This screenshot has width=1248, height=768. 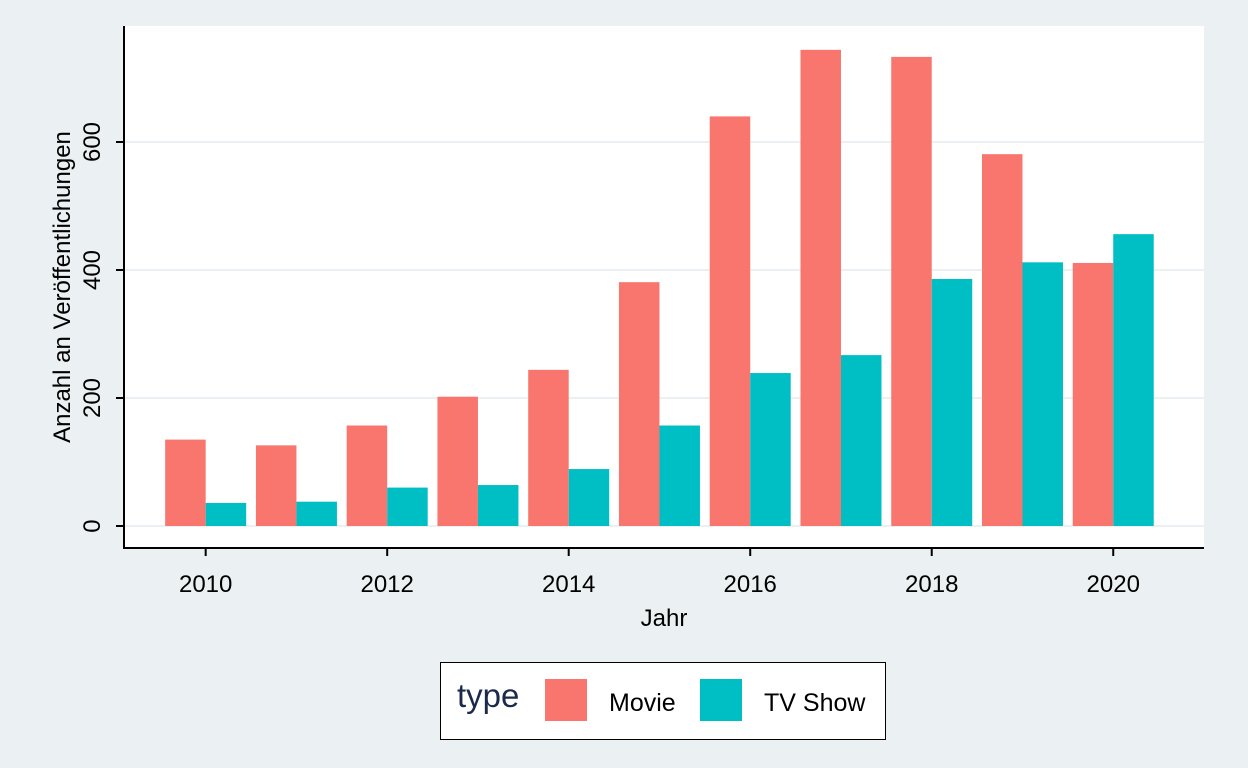 What do you see at coordinates (770, 449) in the screenshot?
I see `bar-tv-show-2016` at bounding box center [770, 449].